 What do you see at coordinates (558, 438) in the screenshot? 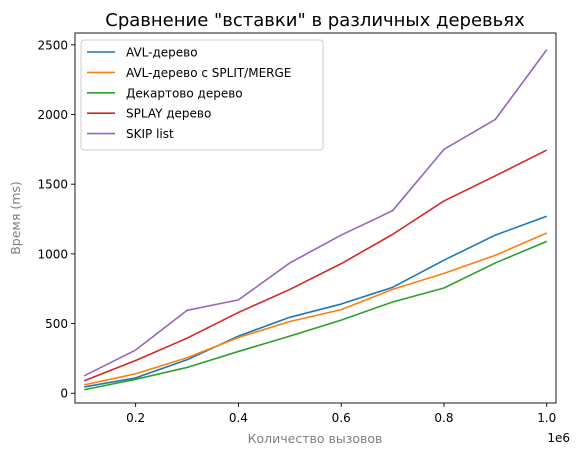
I see `x-axis-offset: 1e6` at bounding box center [558, 438].